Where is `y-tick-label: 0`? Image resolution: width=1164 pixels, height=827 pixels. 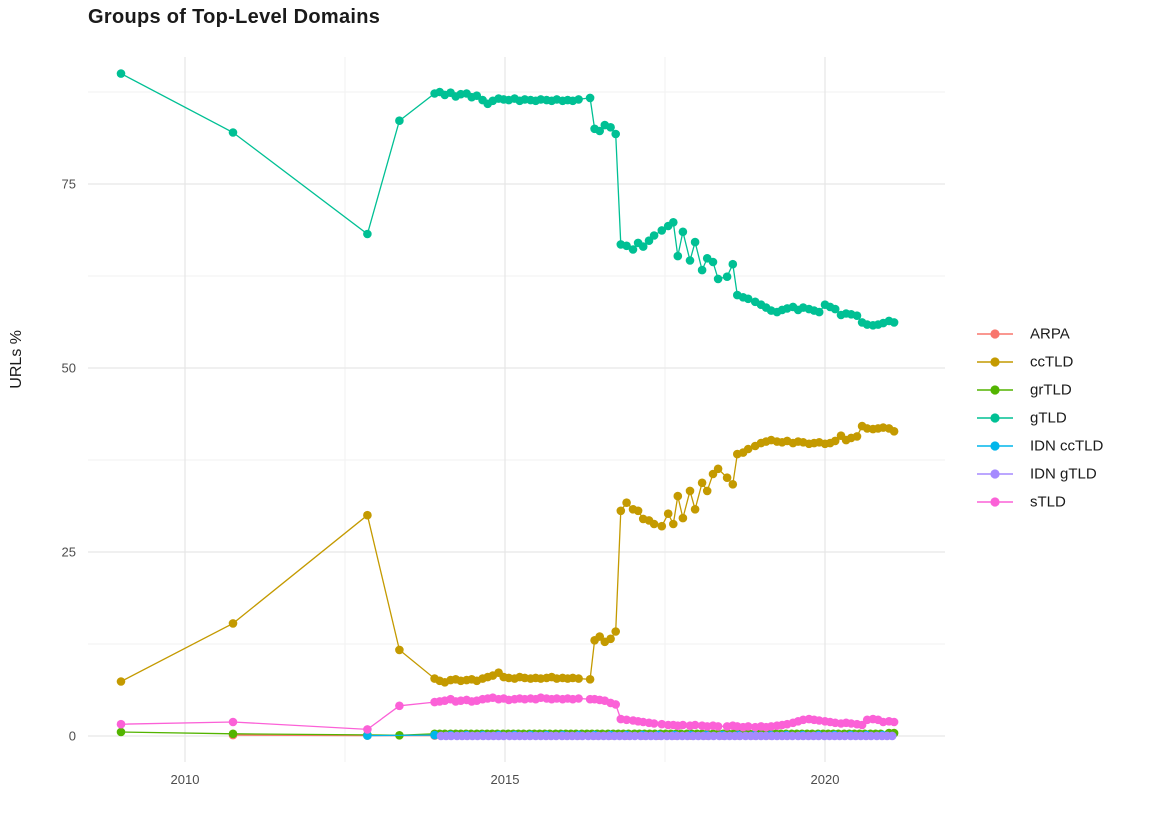
y-tick-label: 0 is located at coordinates (72, 736).